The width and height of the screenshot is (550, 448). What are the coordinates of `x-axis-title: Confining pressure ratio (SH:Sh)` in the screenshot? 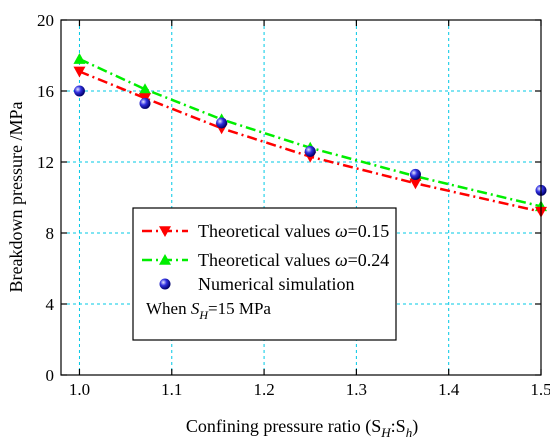 It's located at (302, 428).